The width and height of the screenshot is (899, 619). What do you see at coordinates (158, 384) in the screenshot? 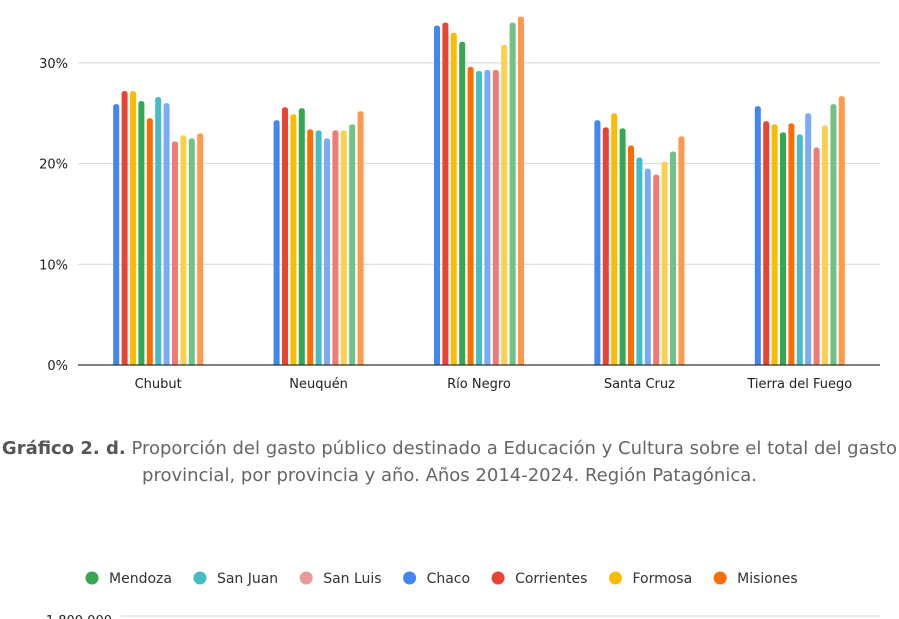
I see `x-tick-label: Chubut` at bounding box center [158, 384].